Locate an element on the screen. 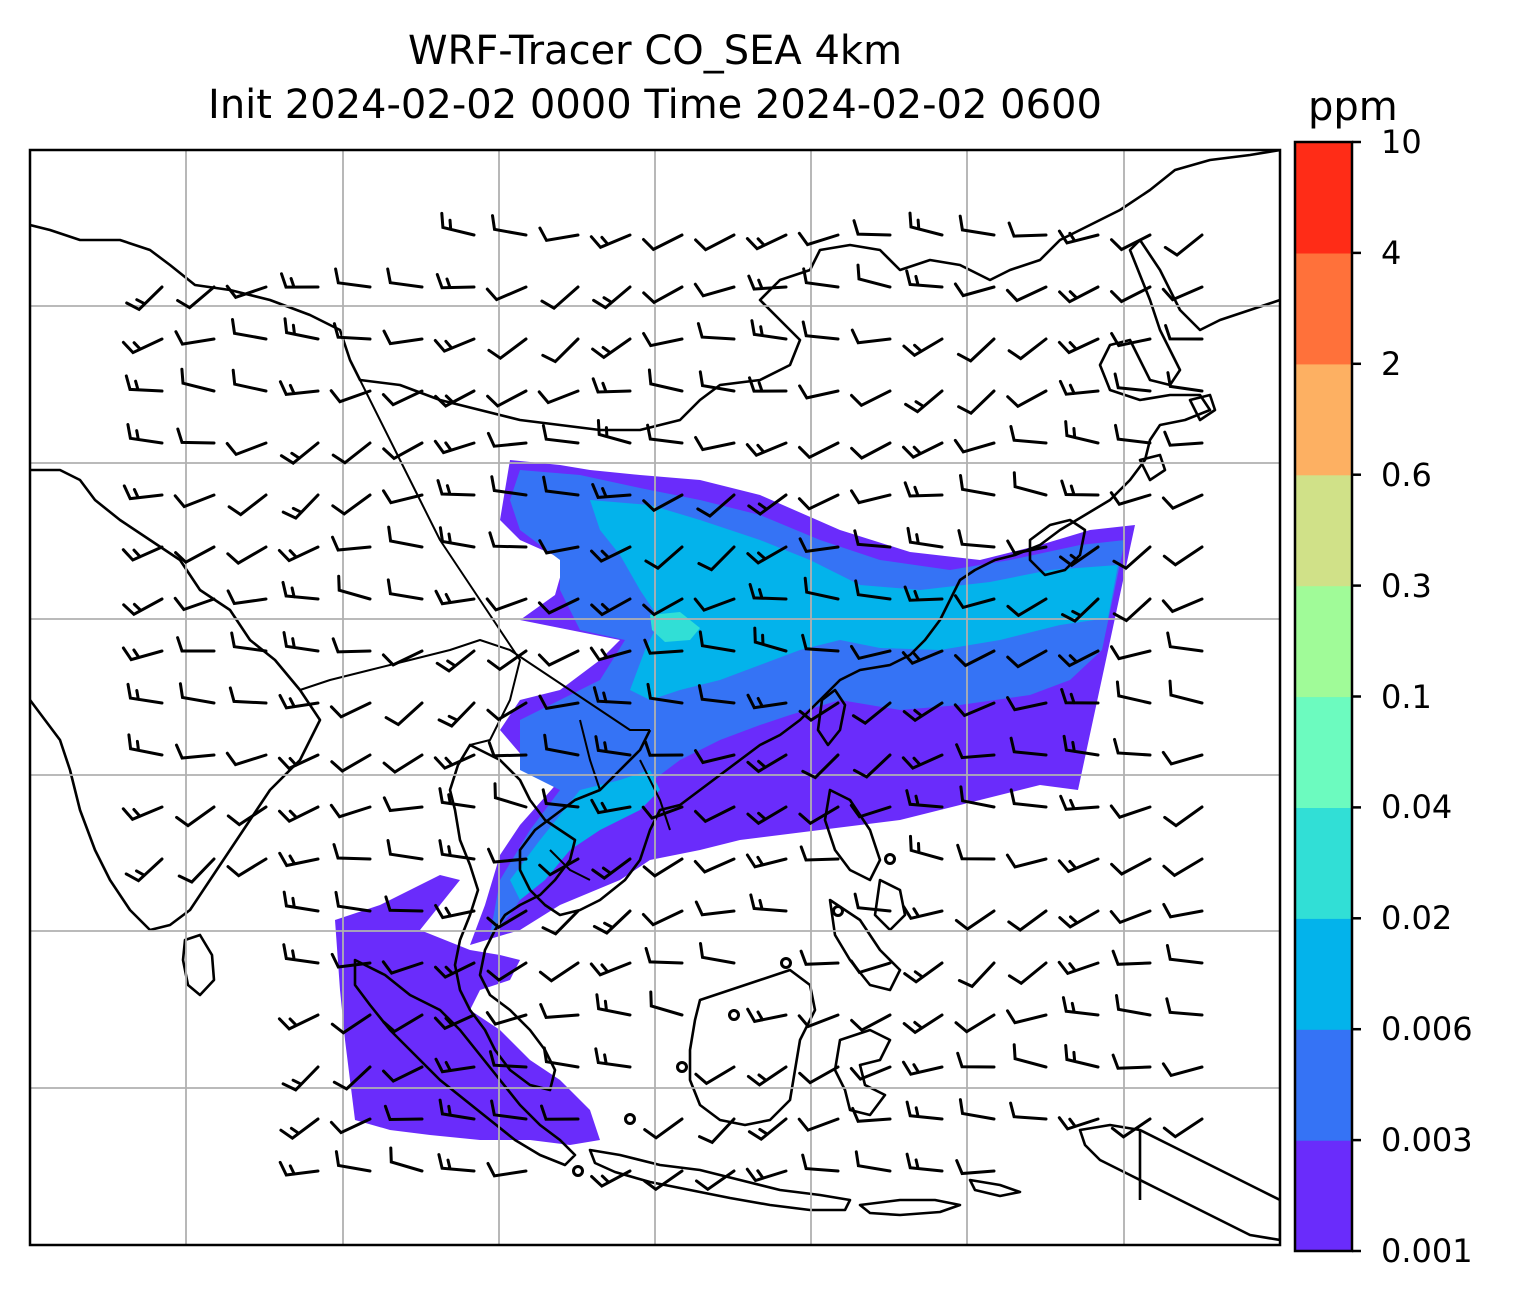 The image size is (1528, 1306). coastline-sumatra is located at coordinates (465, 1062).